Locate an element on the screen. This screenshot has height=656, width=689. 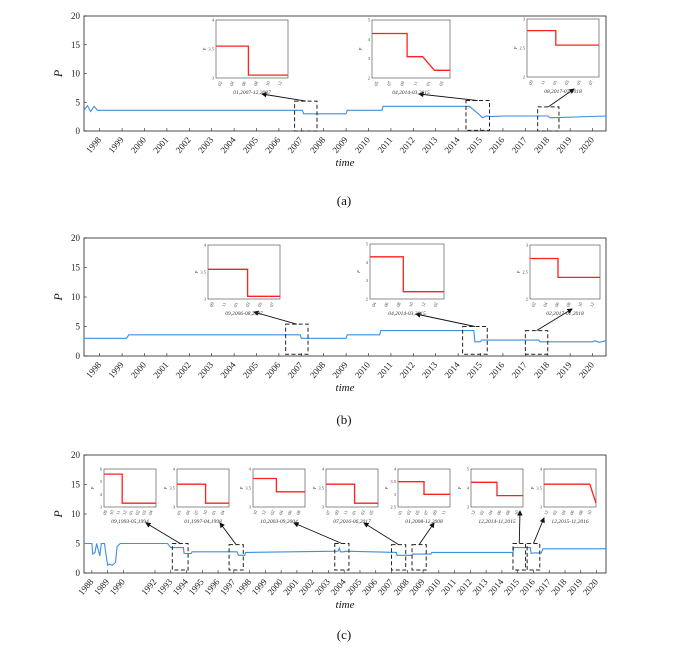
inset-label: 10,2003-09,2004 is located at coordinates (279, 521).